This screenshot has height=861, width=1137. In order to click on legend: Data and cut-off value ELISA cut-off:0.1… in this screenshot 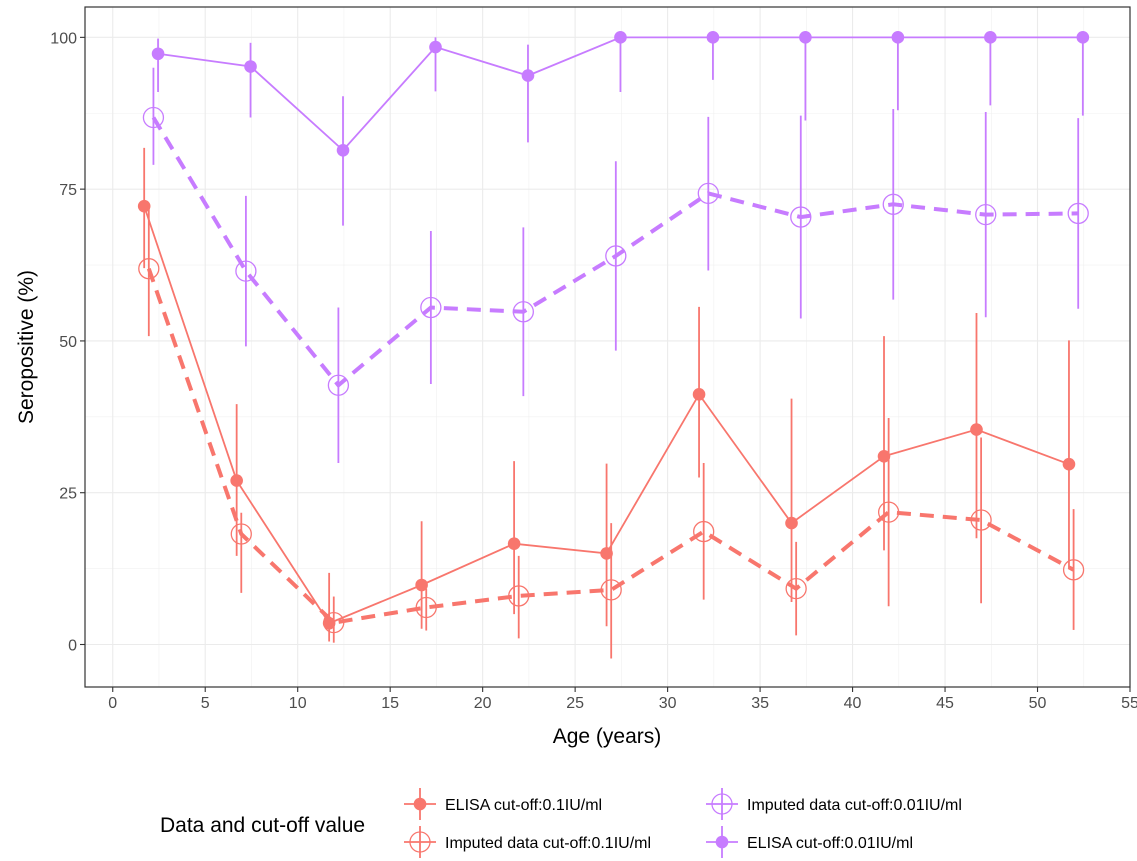, I will do `click(561, 823)`.